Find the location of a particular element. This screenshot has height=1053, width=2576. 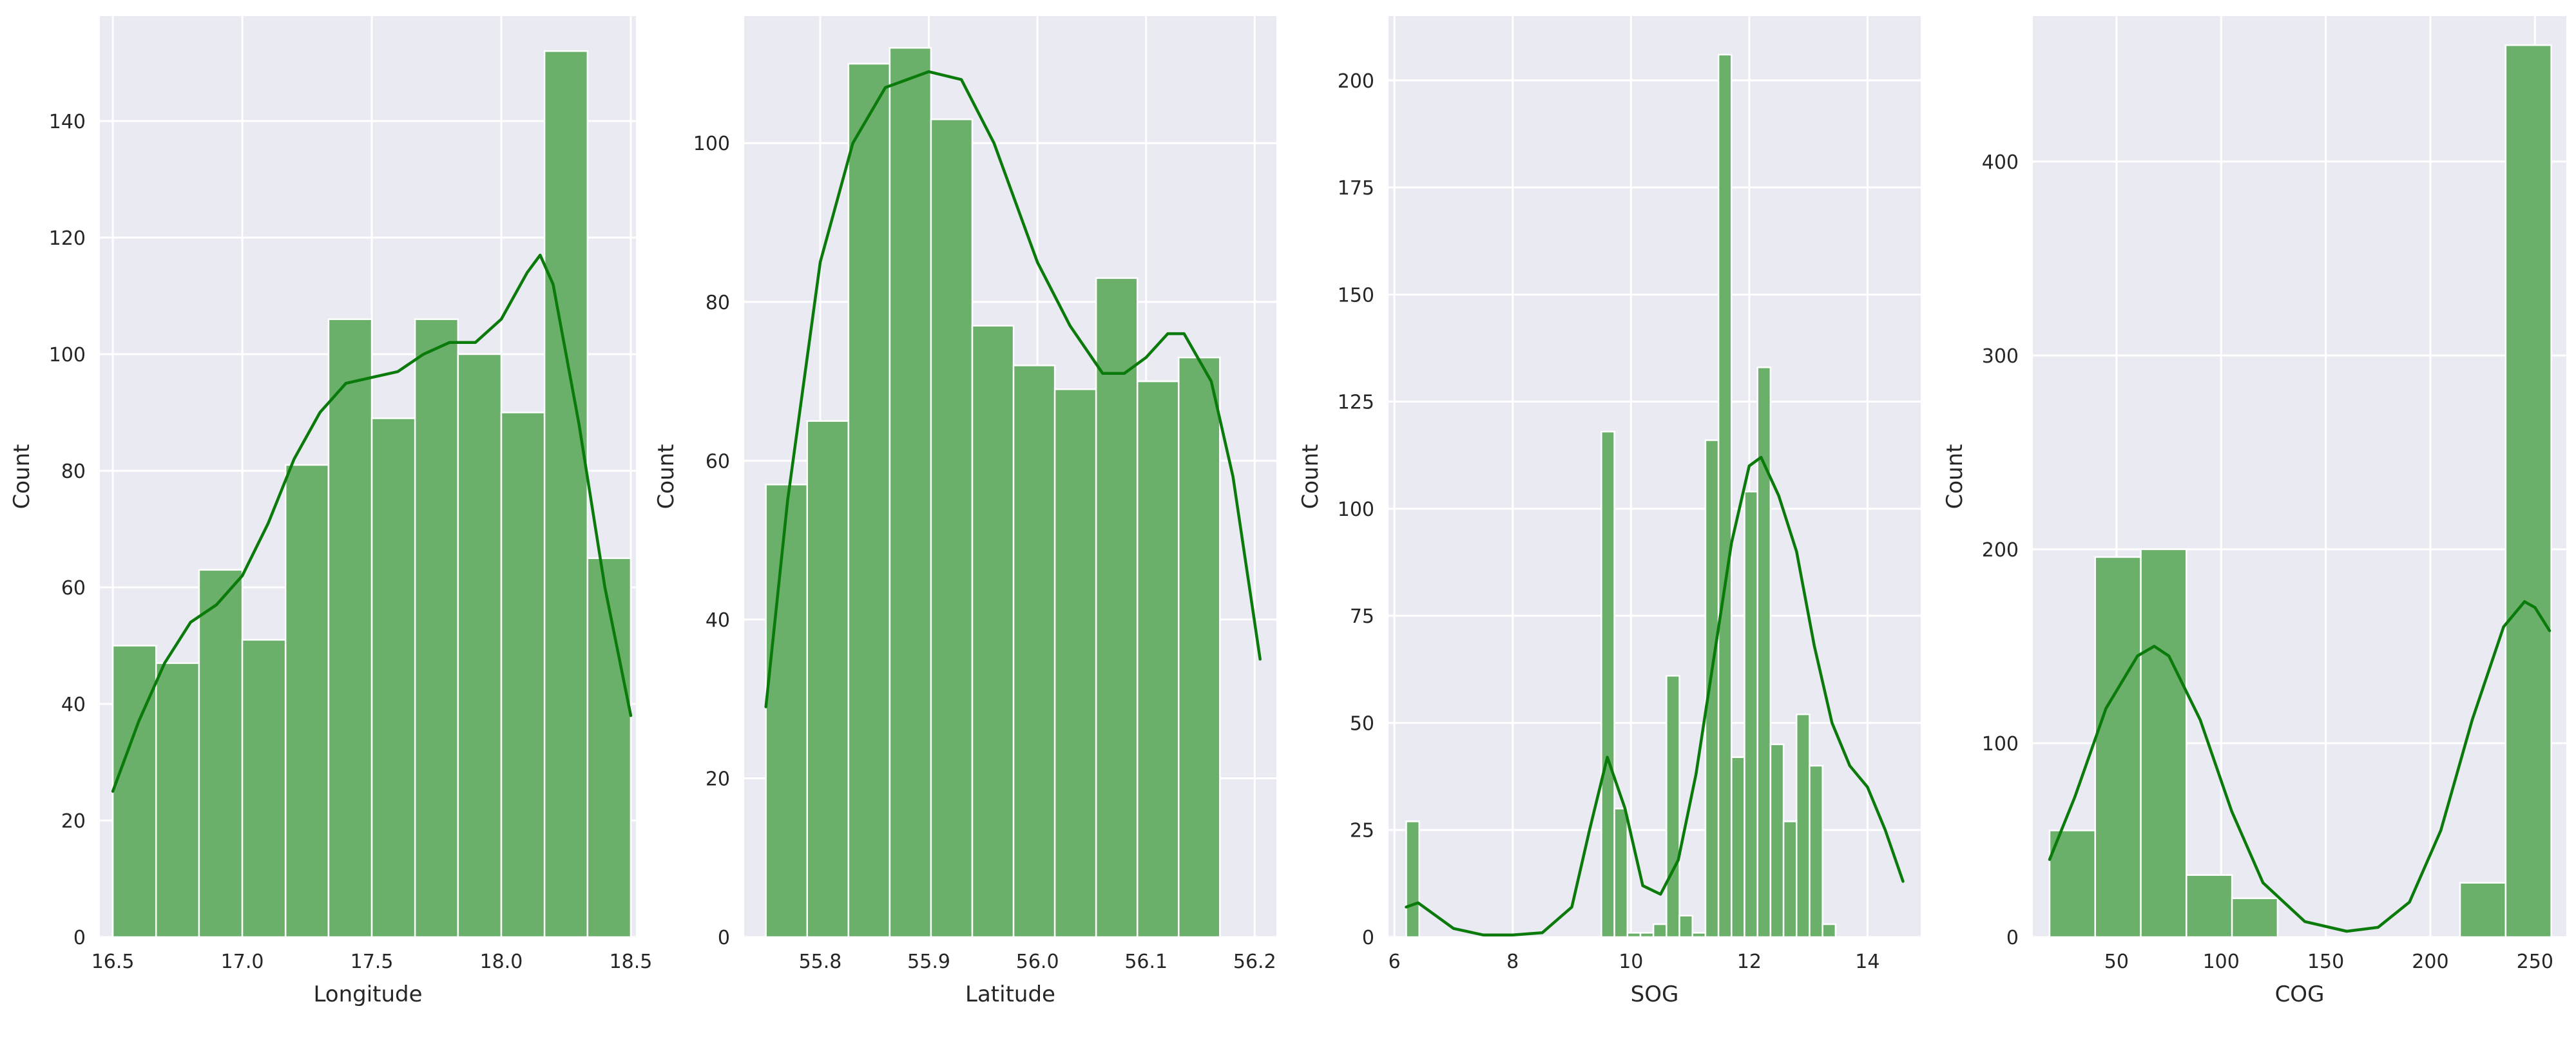

x-tick-label: 16.5 is located at coordinates (113, 962).